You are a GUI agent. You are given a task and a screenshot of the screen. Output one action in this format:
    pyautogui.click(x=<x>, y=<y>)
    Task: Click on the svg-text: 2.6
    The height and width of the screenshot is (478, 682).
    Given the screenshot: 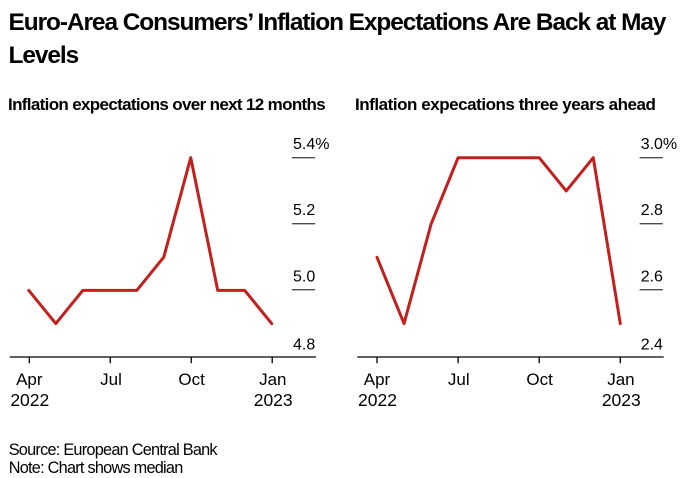 What is the action you would take?
    pyautogui.click(x=652, y=276)
    